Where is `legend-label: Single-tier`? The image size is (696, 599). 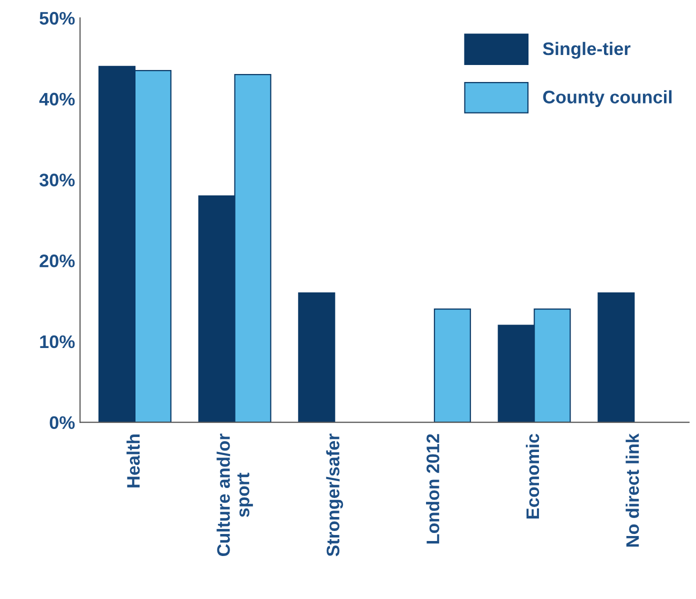
legend-label: Single-tier is located at coordinates (586, 50).